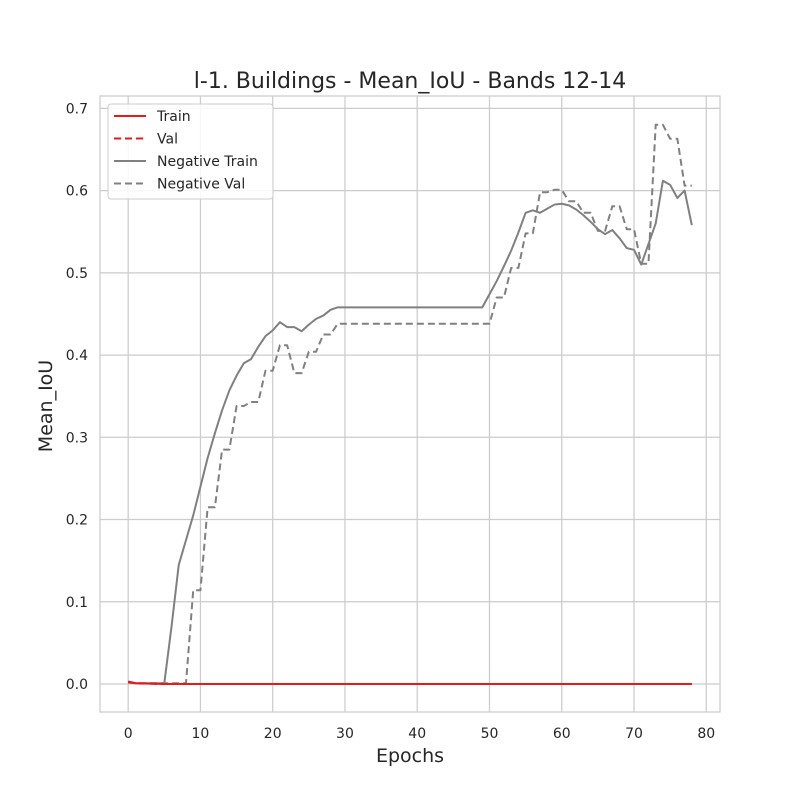  I want to click on x-tick-label: 60, so click(562, 734).